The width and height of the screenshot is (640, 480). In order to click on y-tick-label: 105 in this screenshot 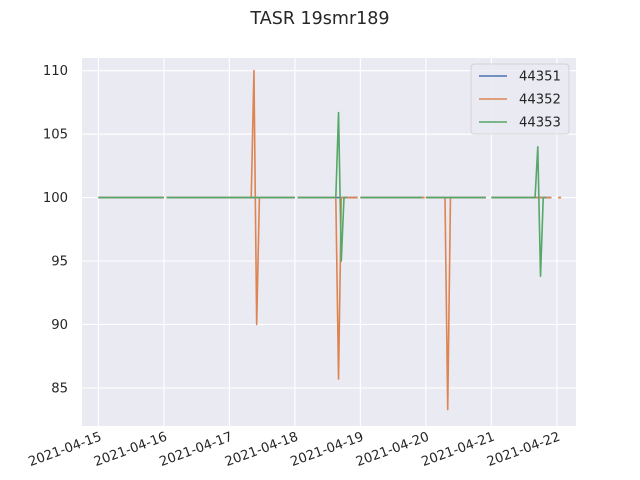, I will do `click(55, 135)`.